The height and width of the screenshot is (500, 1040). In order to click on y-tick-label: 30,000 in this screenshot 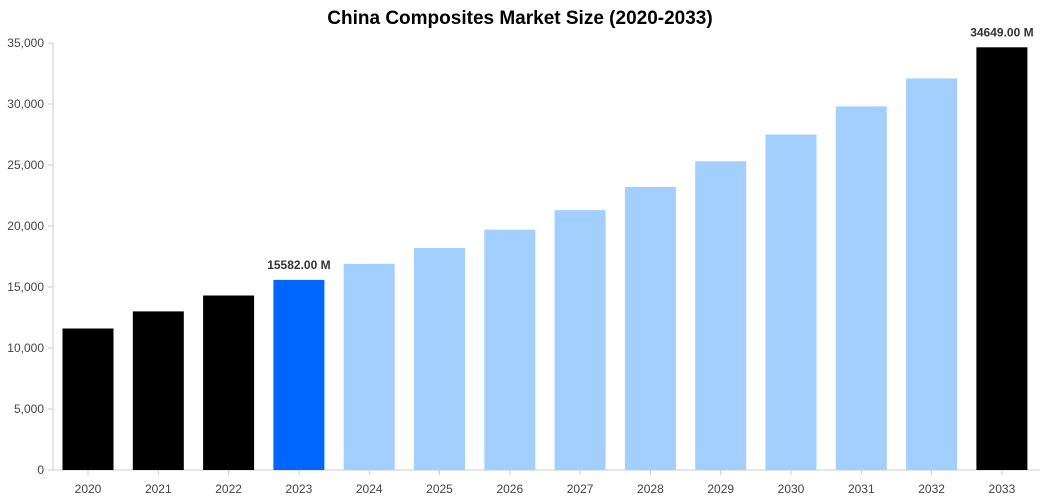, I will do `click(25, 104)`.